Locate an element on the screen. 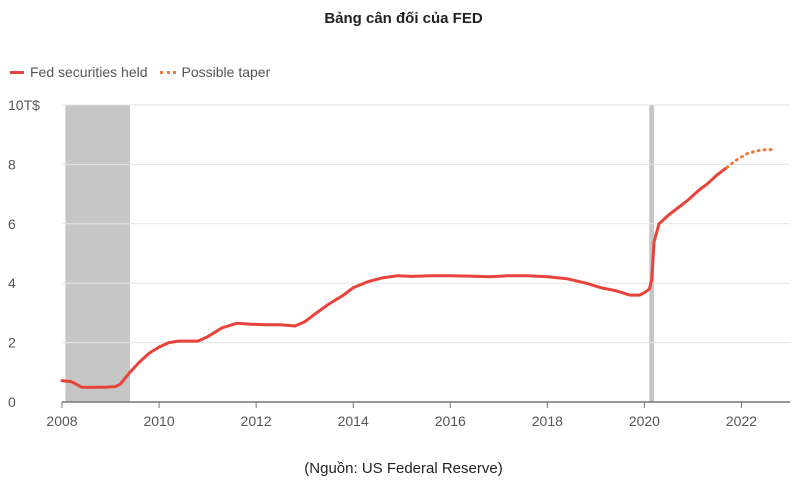 The image size is (807, 485). y-tick-label: 0 is located at coordinates (12, 402).